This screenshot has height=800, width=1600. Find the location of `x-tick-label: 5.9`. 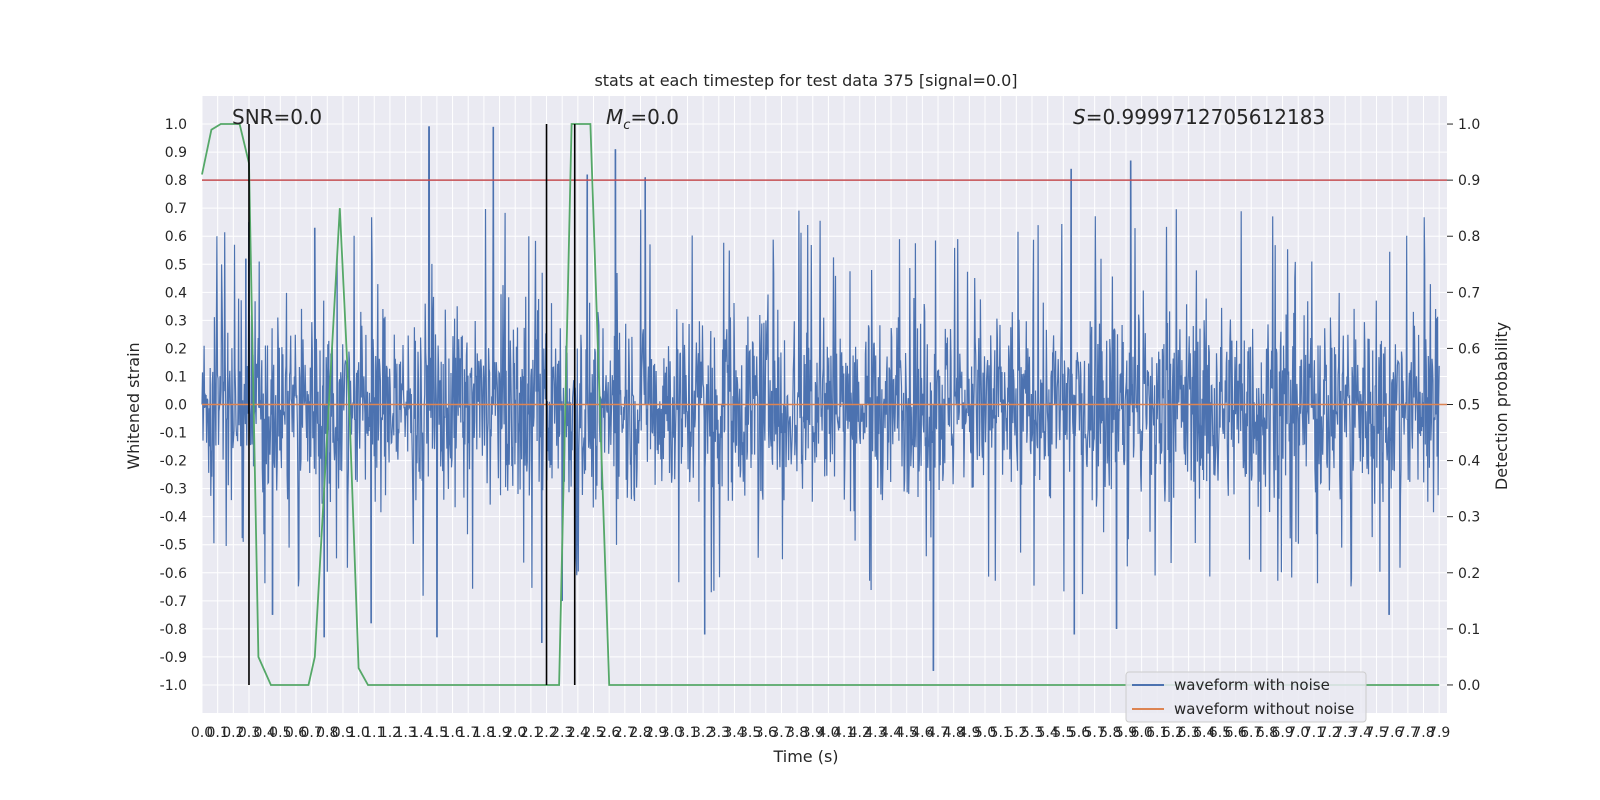

x-tick-label: 5.9 is located at coordinates (1126, 733).